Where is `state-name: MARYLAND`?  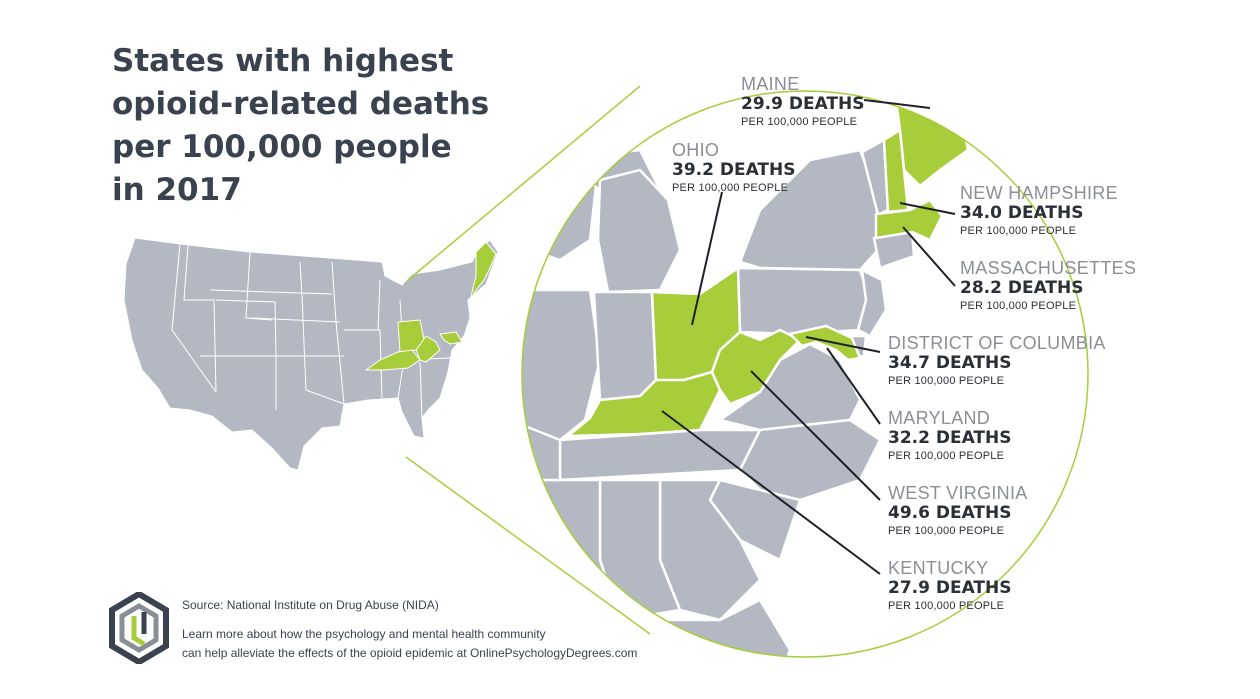
state-name: MARYLAND is located at coordinates (939, 418).